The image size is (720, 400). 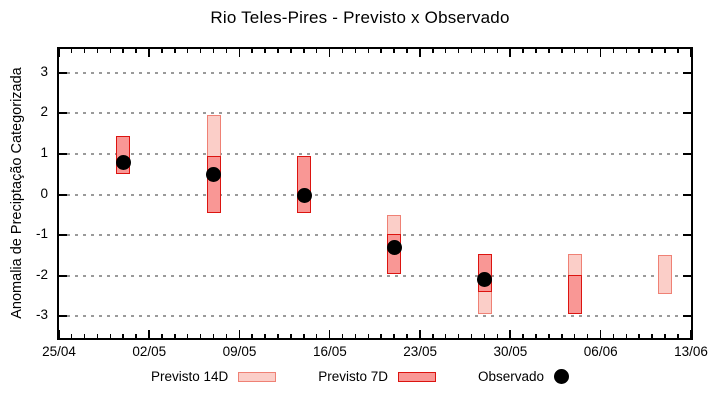 I want to click on chart-title: Rio Teles-Pires - Previsto x Observado, so click(x=360, y=17).